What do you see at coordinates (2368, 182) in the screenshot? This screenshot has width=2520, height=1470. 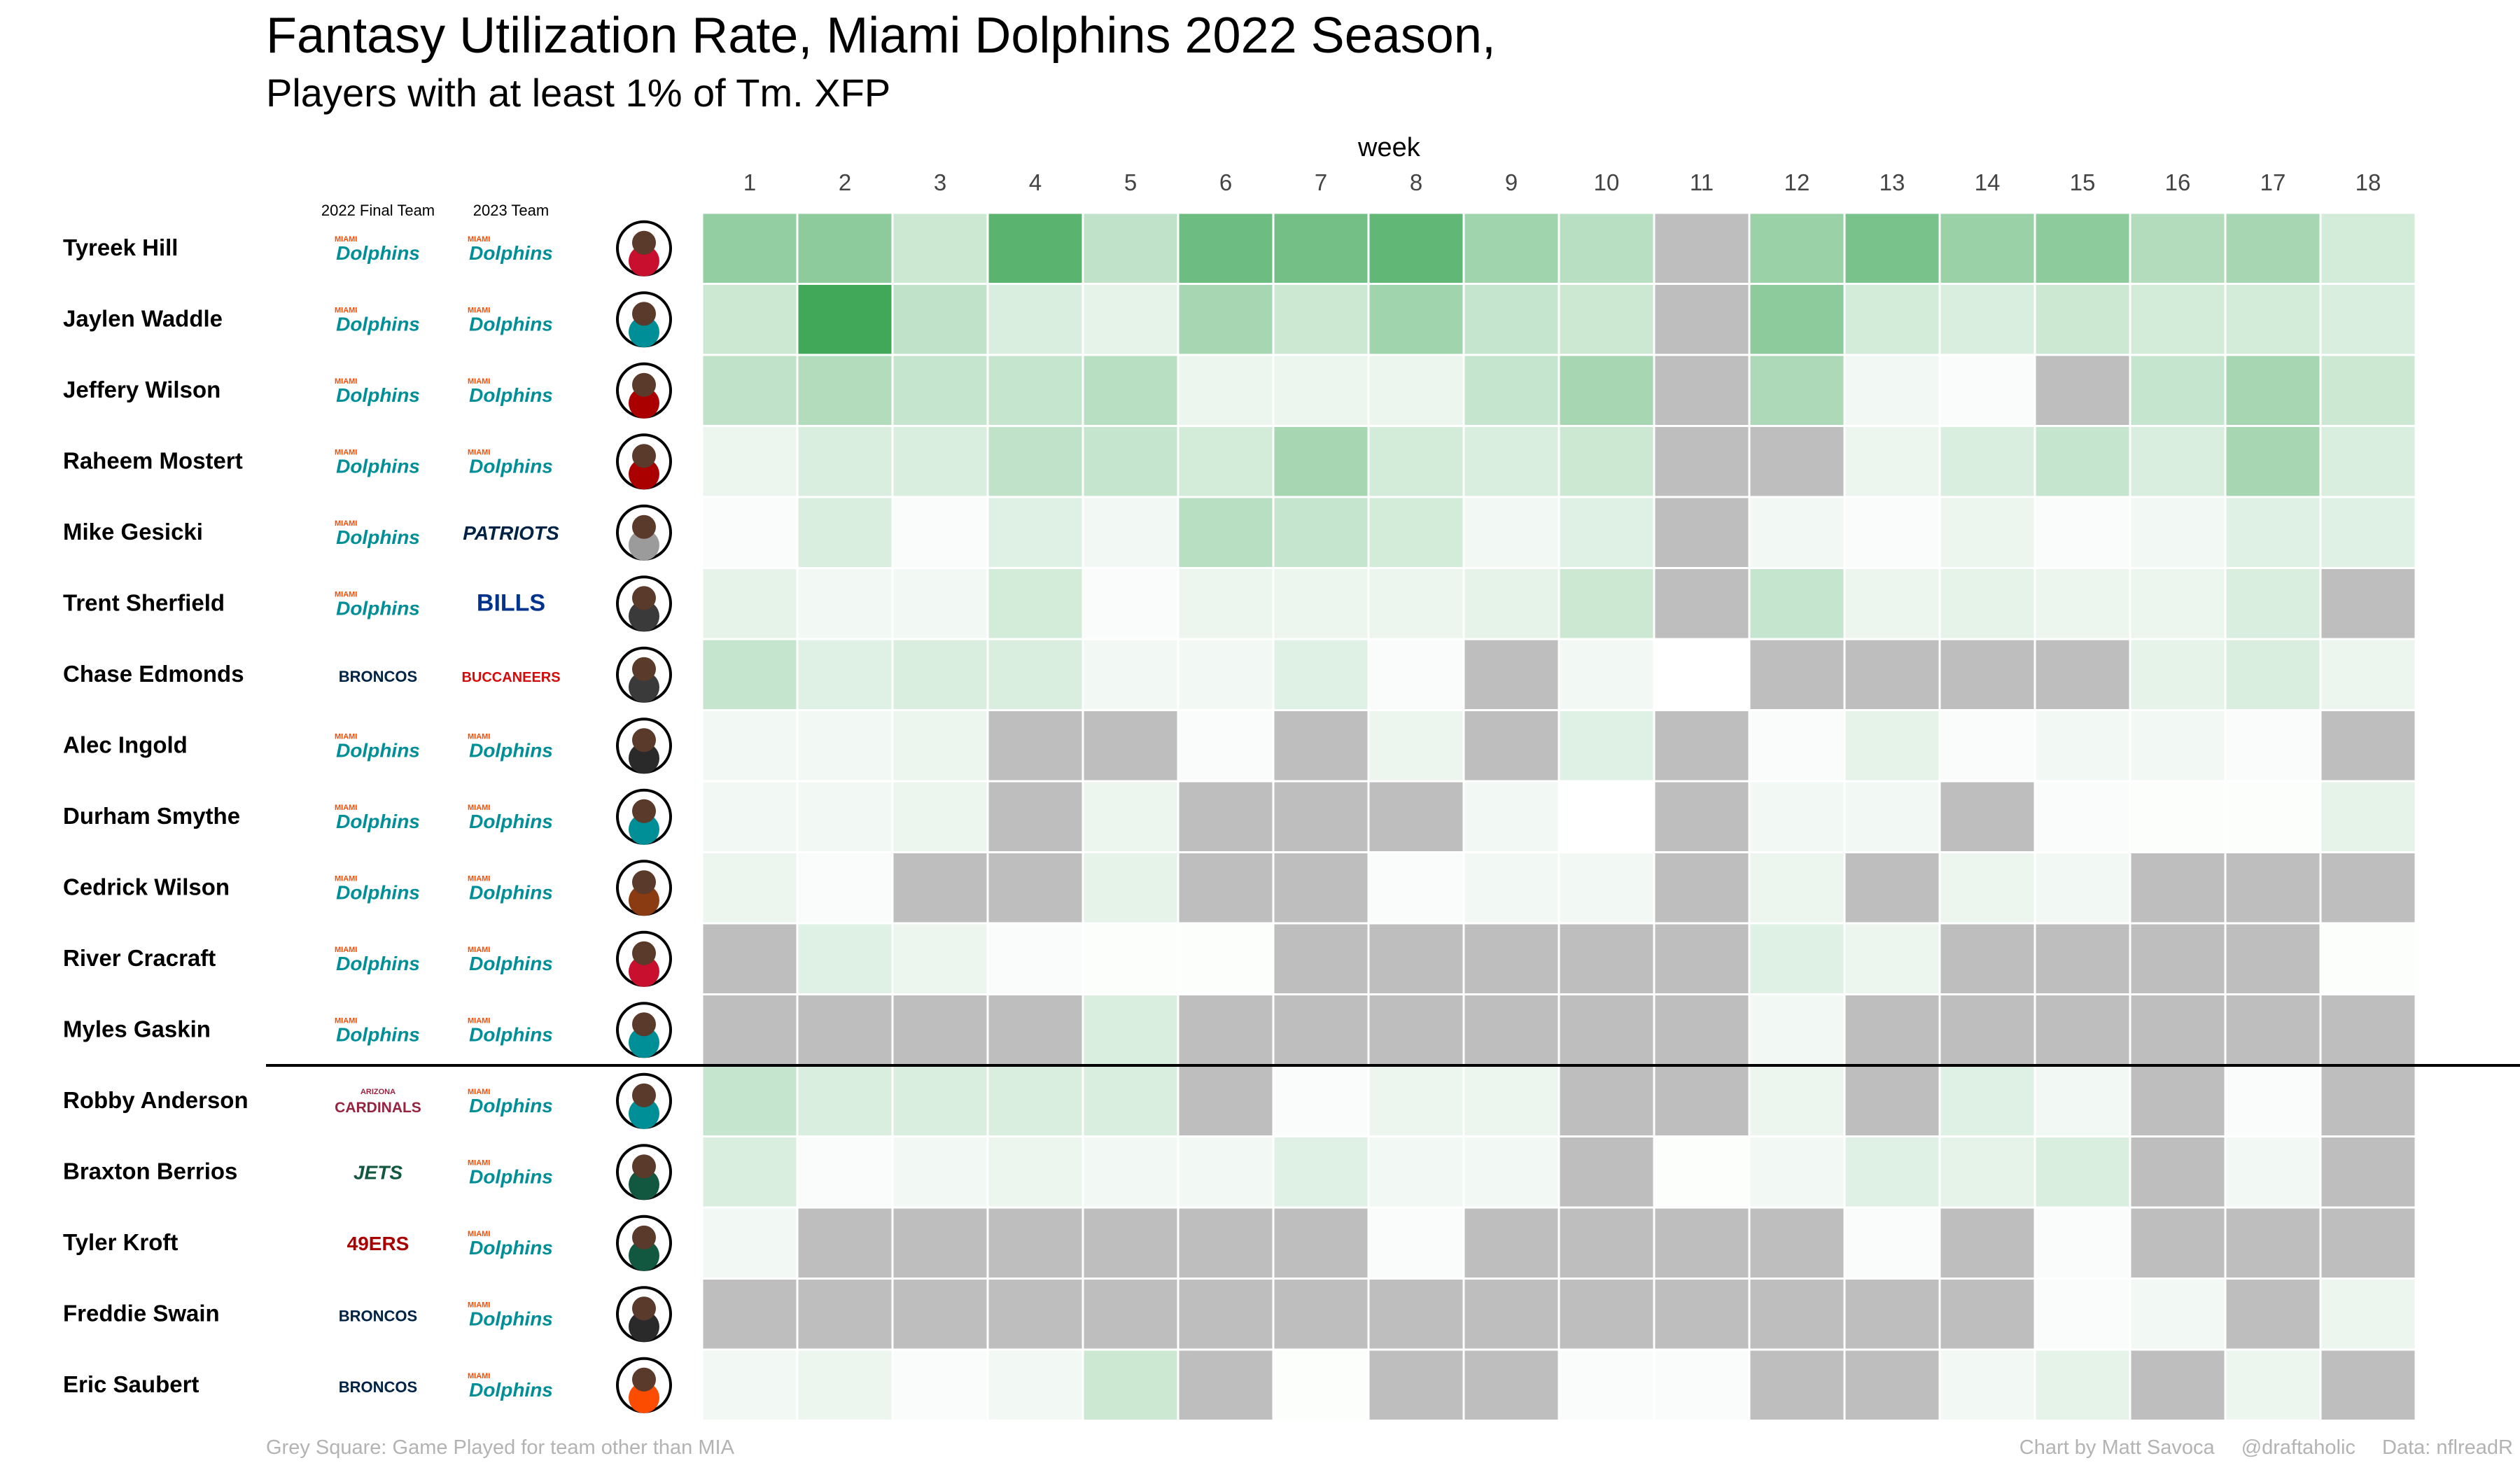 I see `week-tick-label: 18` at bounding box center [2368, 182].